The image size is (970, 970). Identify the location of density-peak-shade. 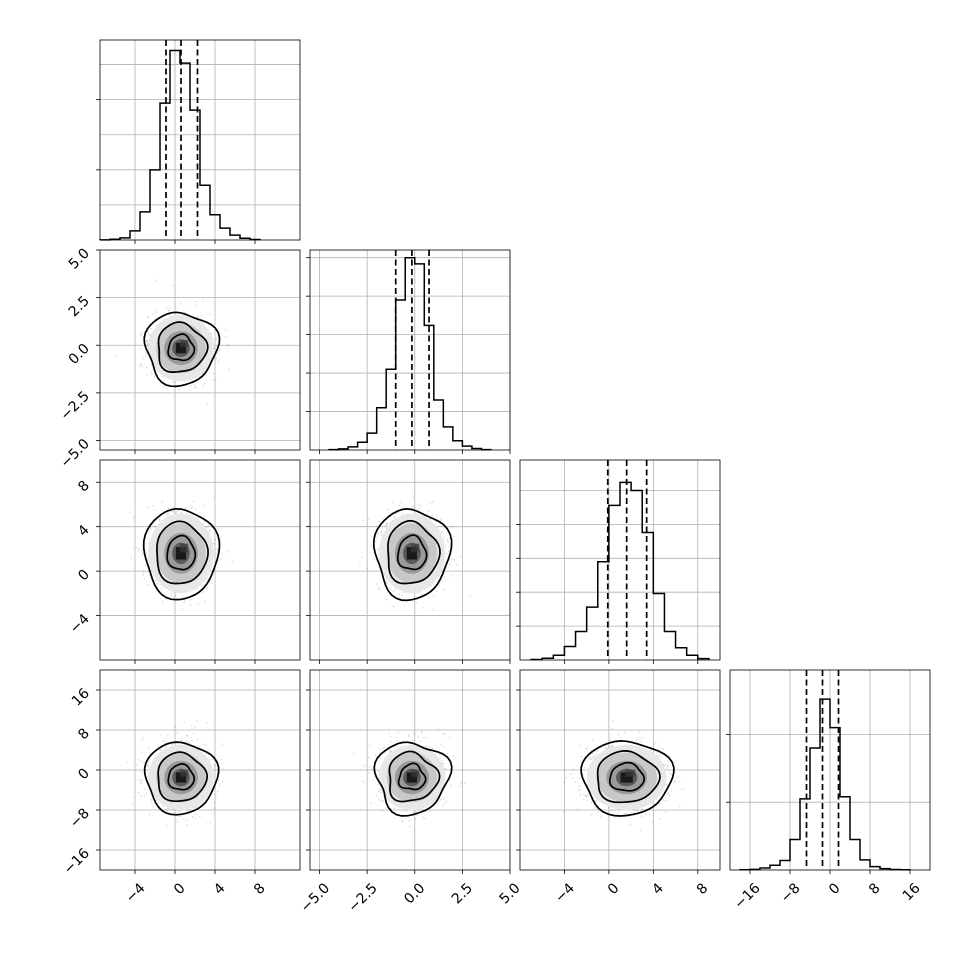
(415, 548).